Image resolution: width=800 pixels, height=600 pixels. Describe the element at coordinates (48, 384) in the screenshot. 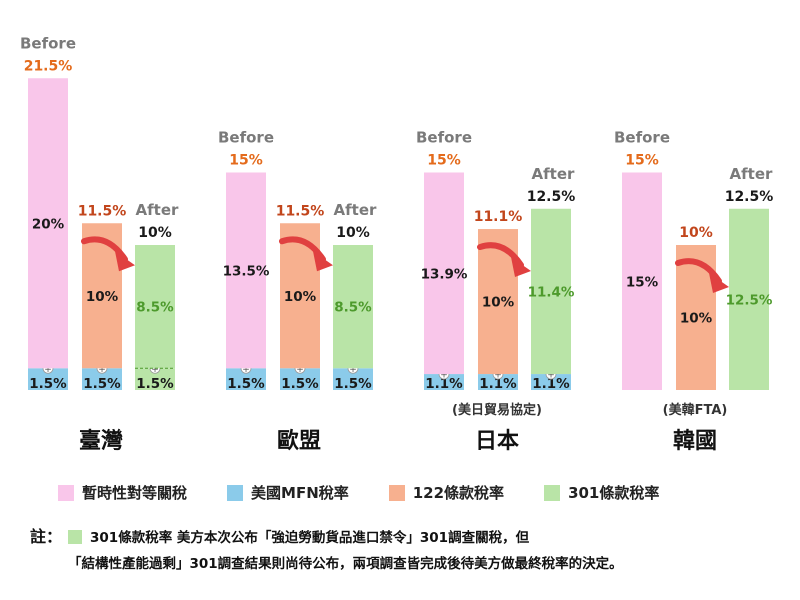

I see `segment-label-0-0-0: 1.5%` at that location.